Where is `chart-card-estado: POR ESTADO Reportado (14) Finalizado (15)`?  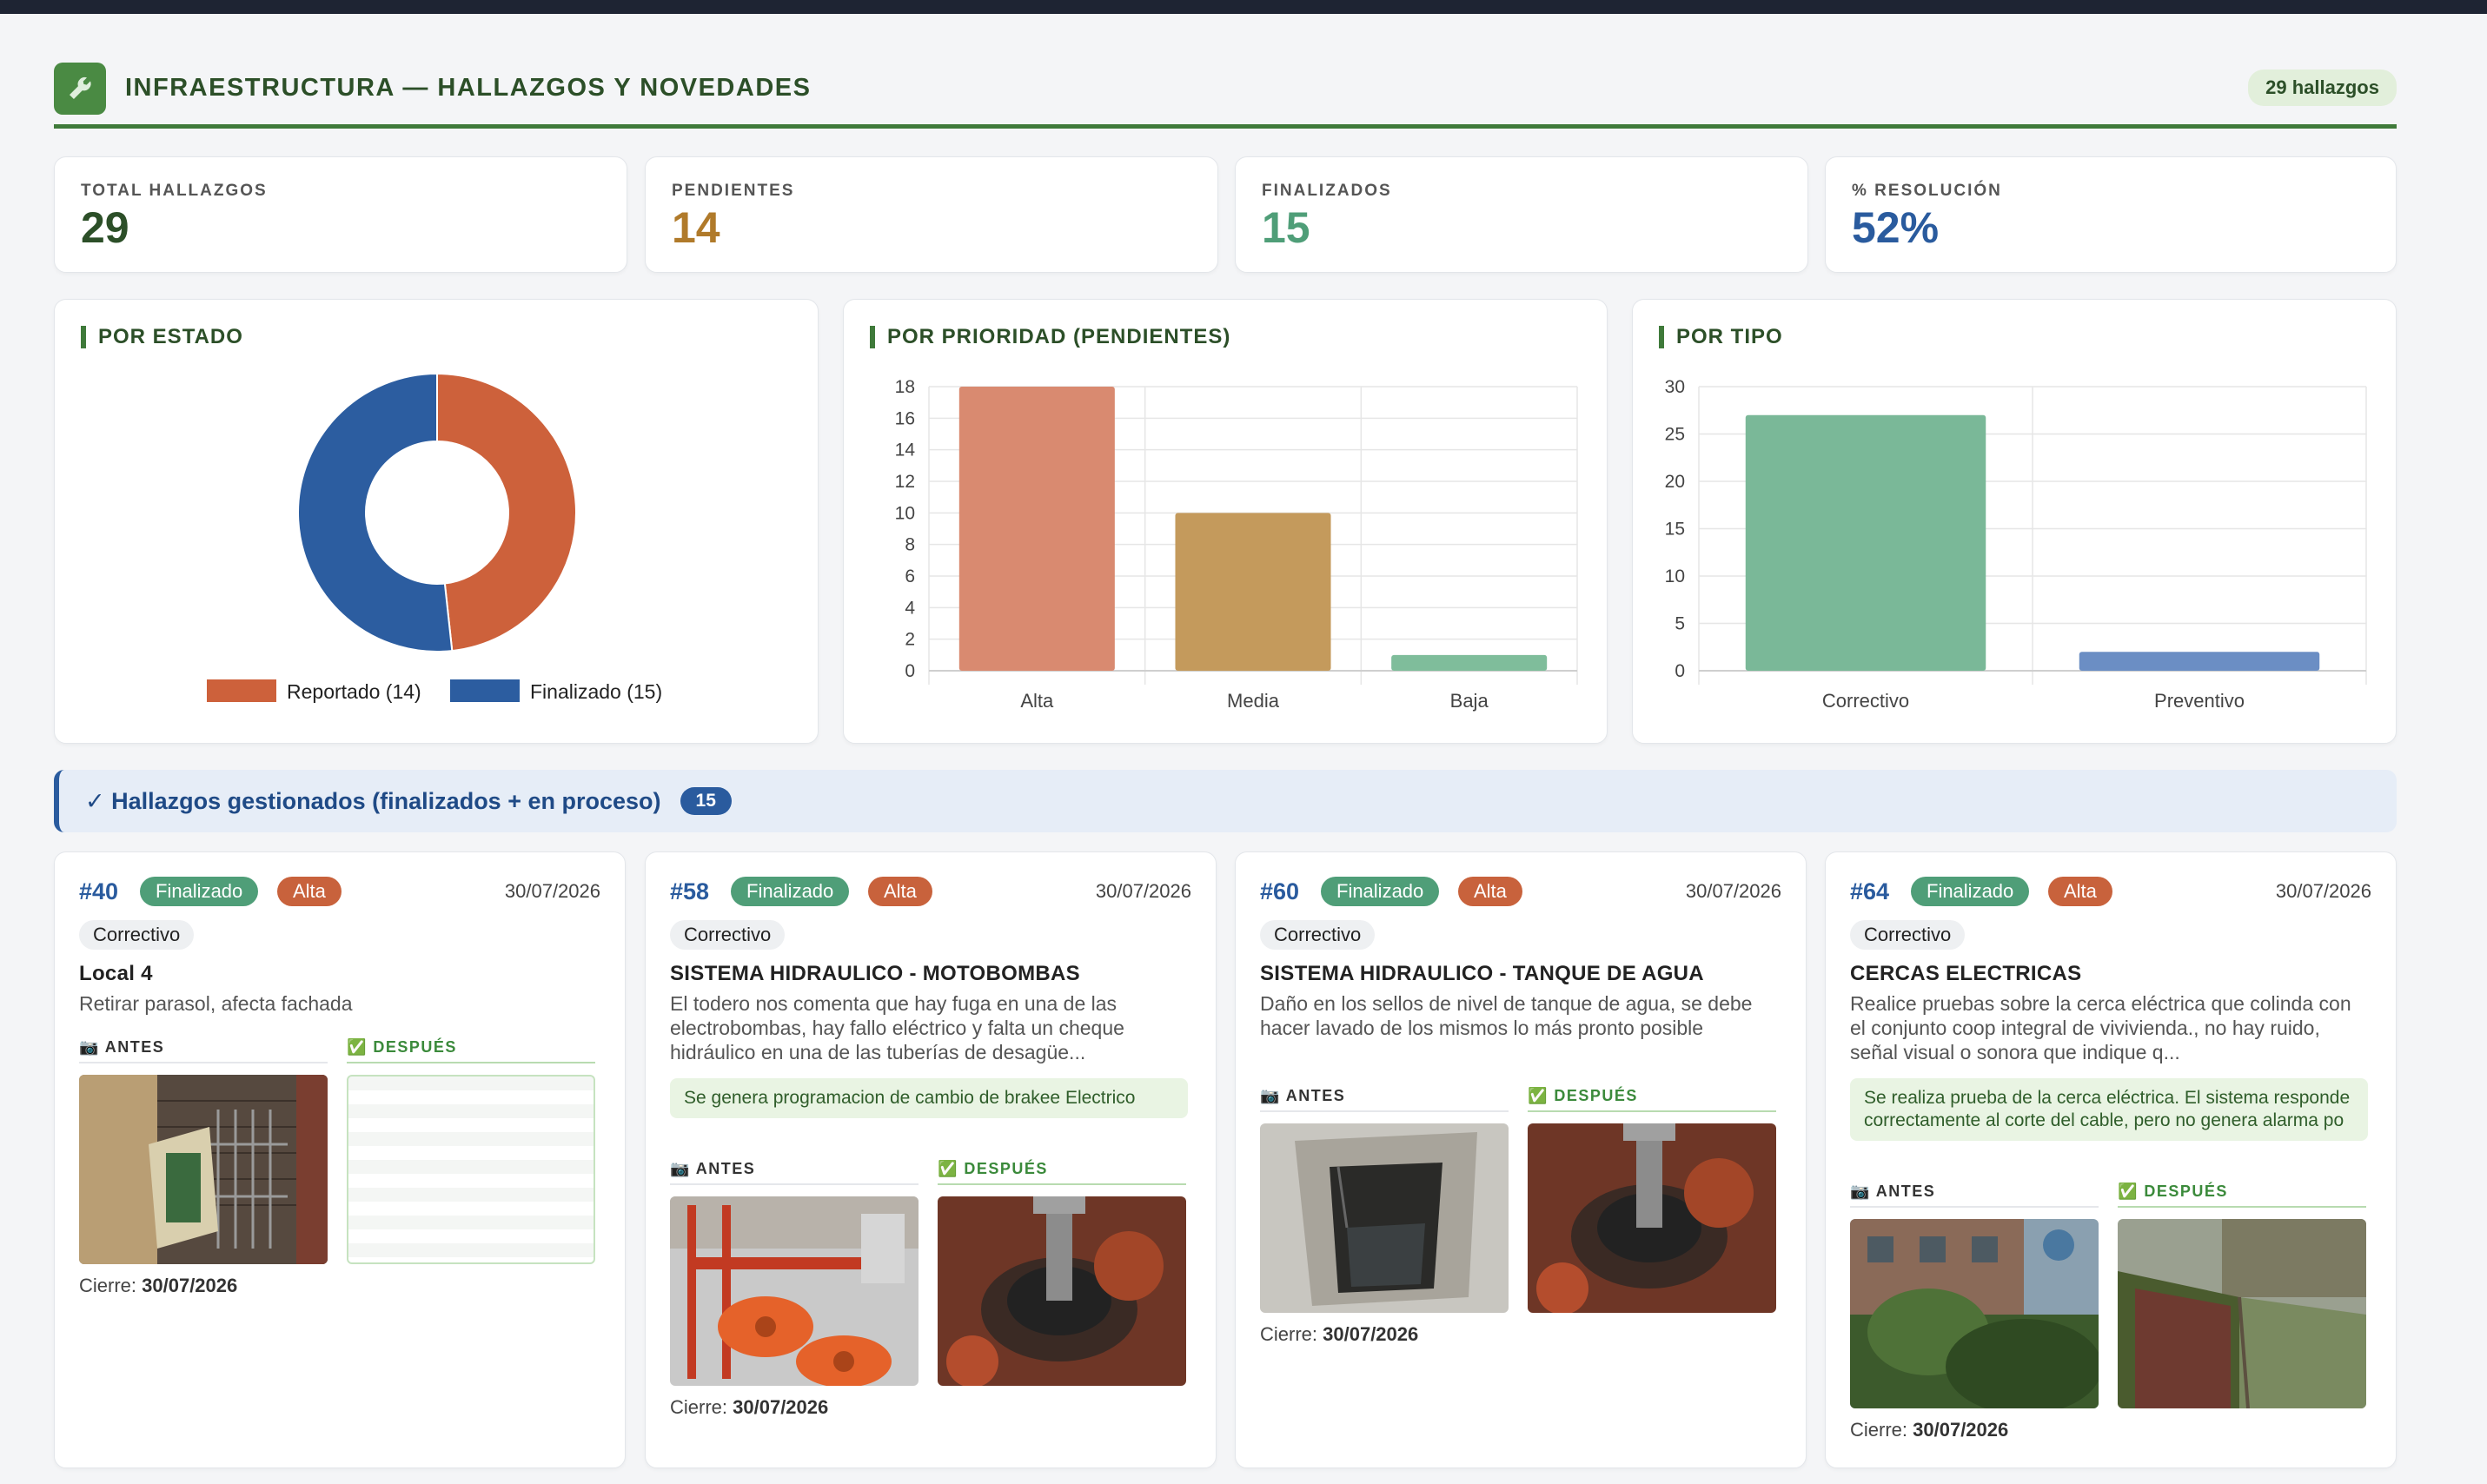
chart-card-estado: POR ESTADO Reportado (14) Finalizado (15) is located at coordinates (436, 521).